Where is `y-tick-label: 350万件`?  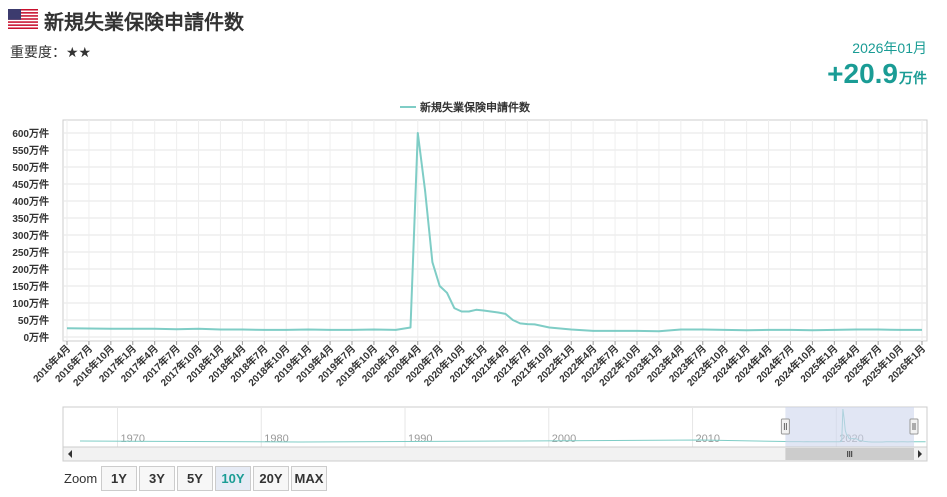 y-tick-label: 350万件 is located at coordinates (30, 218).